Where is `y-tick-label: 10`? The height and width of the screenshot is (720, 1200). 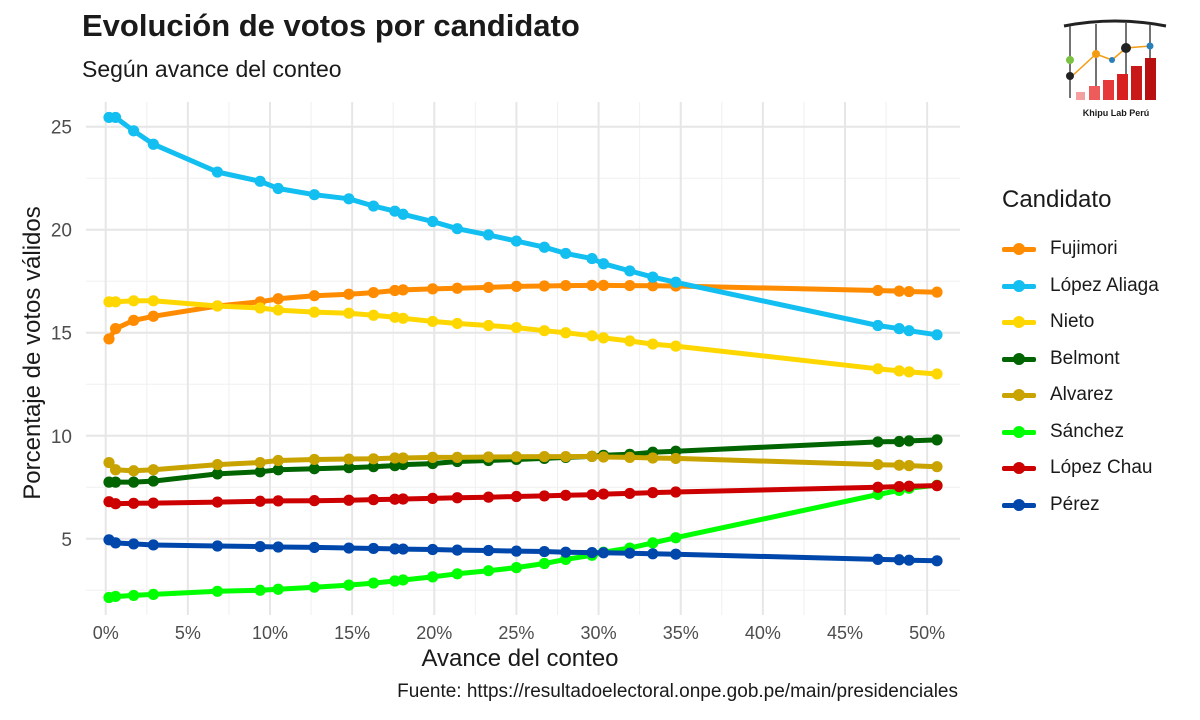
y-tick-label: 10 is located at coordinates (61, 437).